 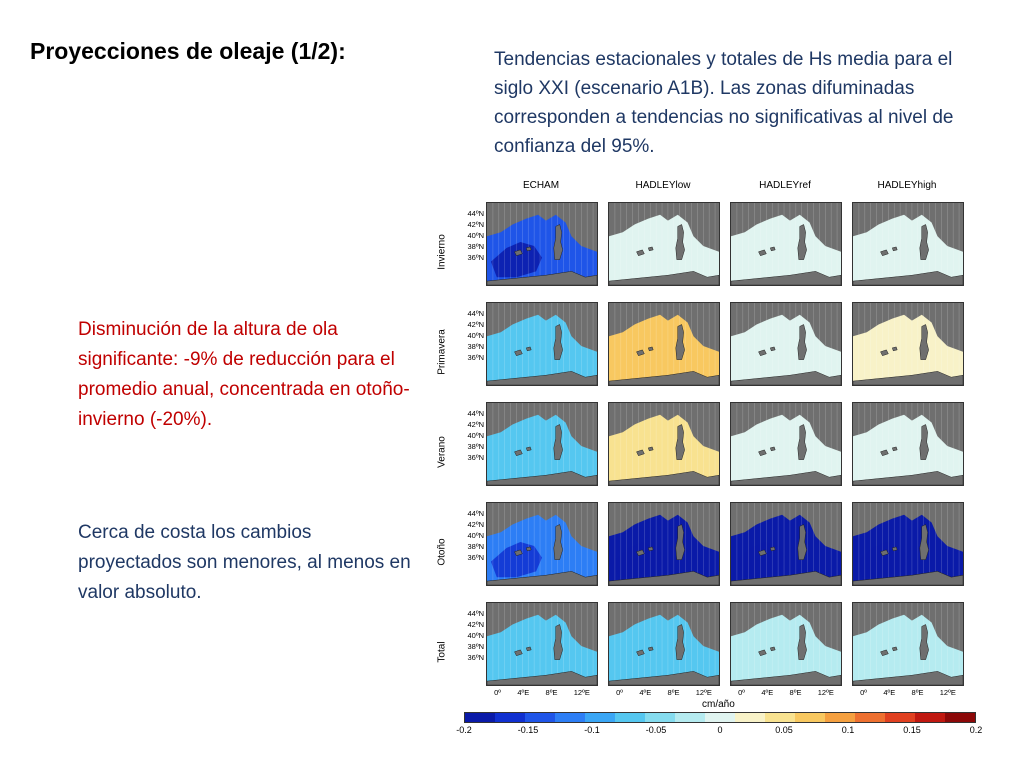 I want to click on colorbar-tick: 0.2, so click(x=976, y=730).